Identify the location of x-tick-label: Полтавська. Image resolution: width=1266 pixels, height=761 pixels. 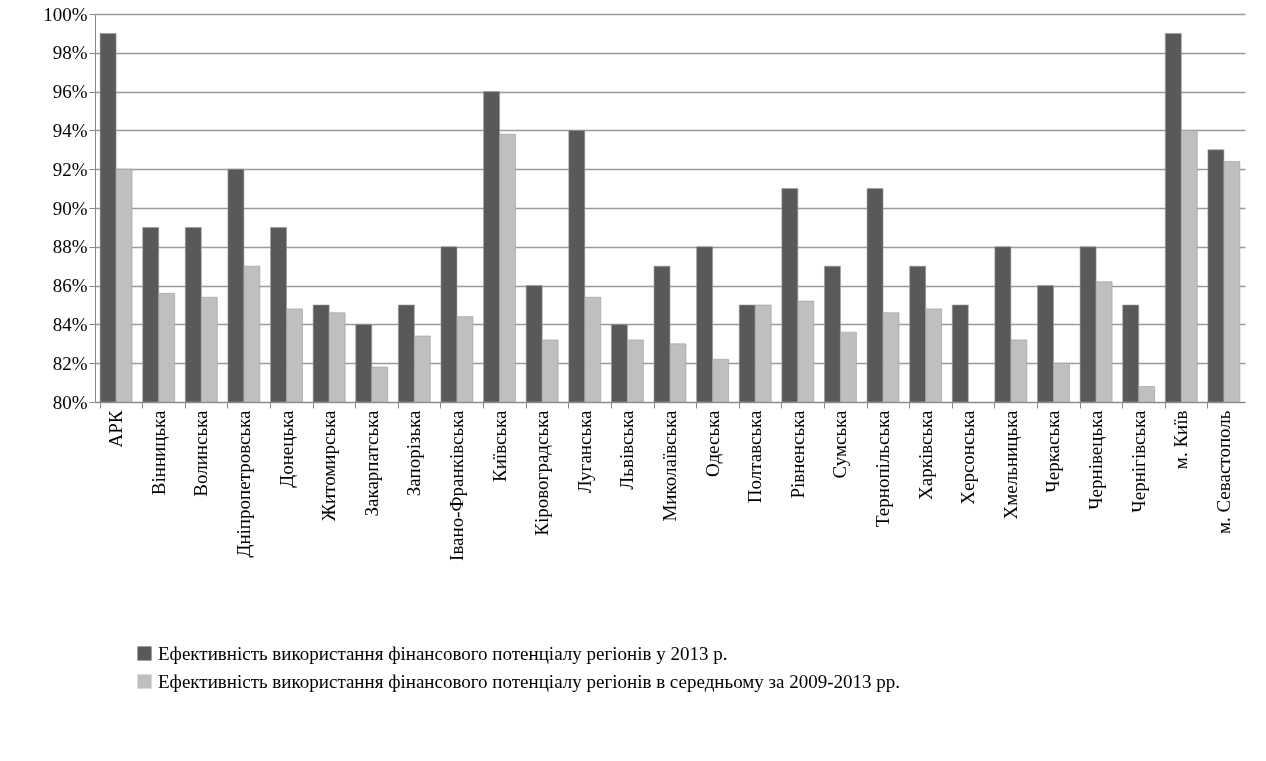
(755, 456).